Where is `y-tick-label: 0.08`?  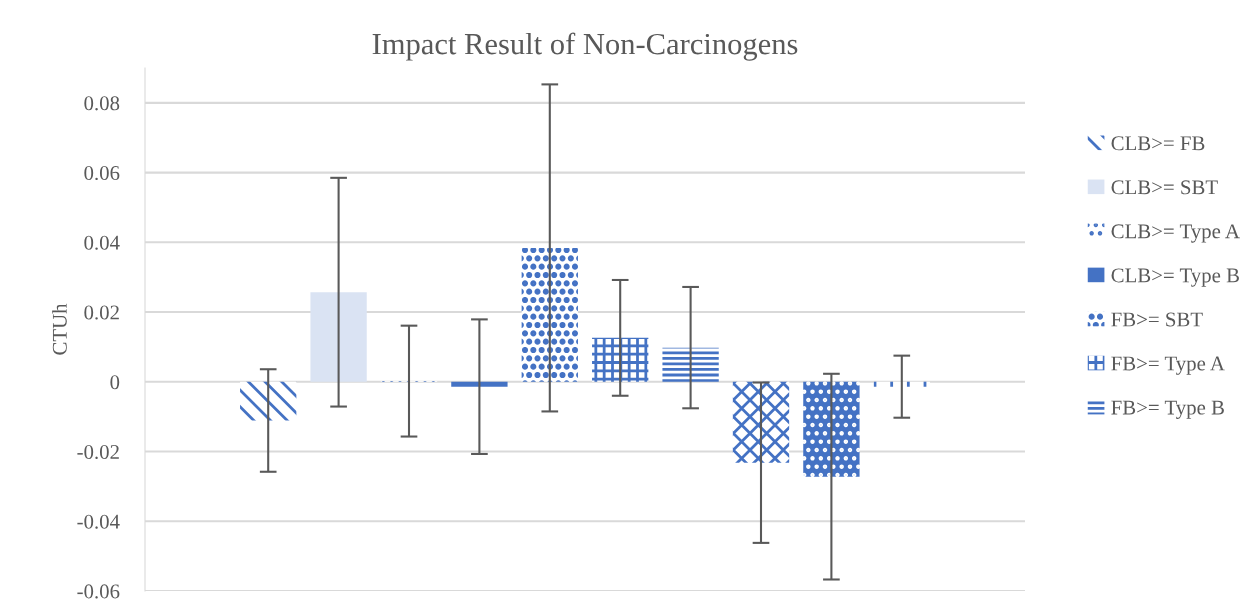
y-tick-label: 0.08 is located at coordinates (102, 103).